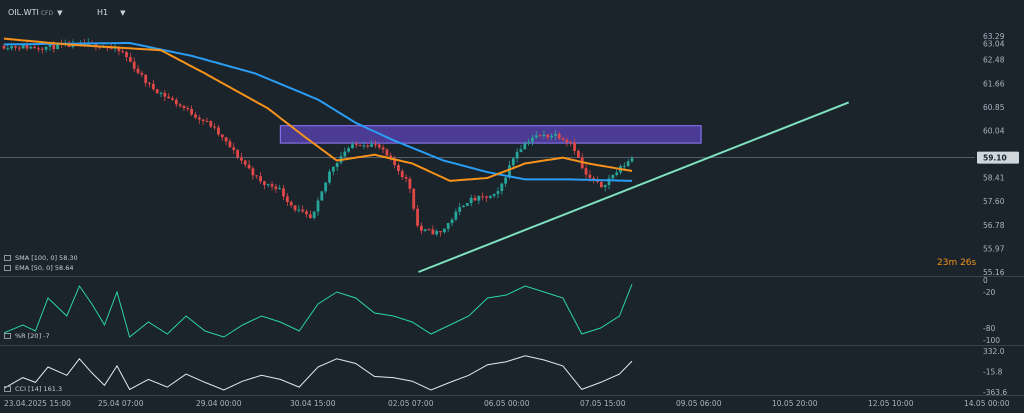 The image size is (1024, 413). What do you see at coordinates (46, 258) in the screenshot?
I see `sma-legend-label: SMA [100, 0] 58.30` at bounding box center [46, 258].